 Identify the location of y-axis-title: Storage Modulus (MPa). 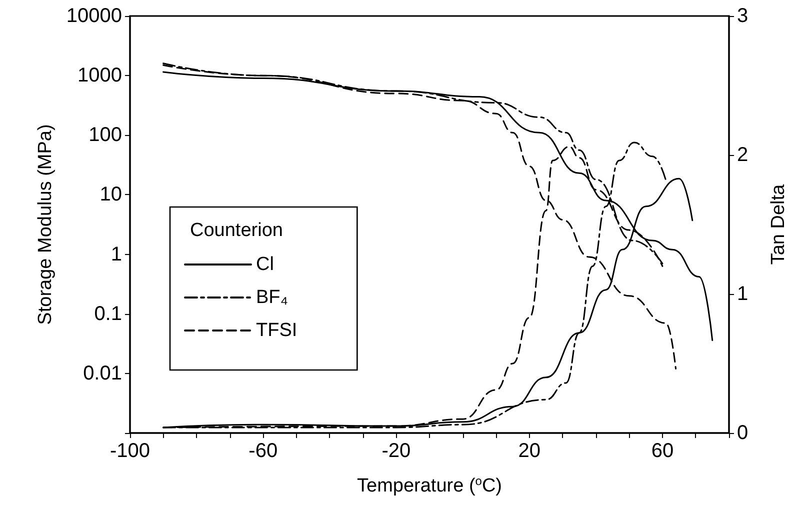
(45, 224).